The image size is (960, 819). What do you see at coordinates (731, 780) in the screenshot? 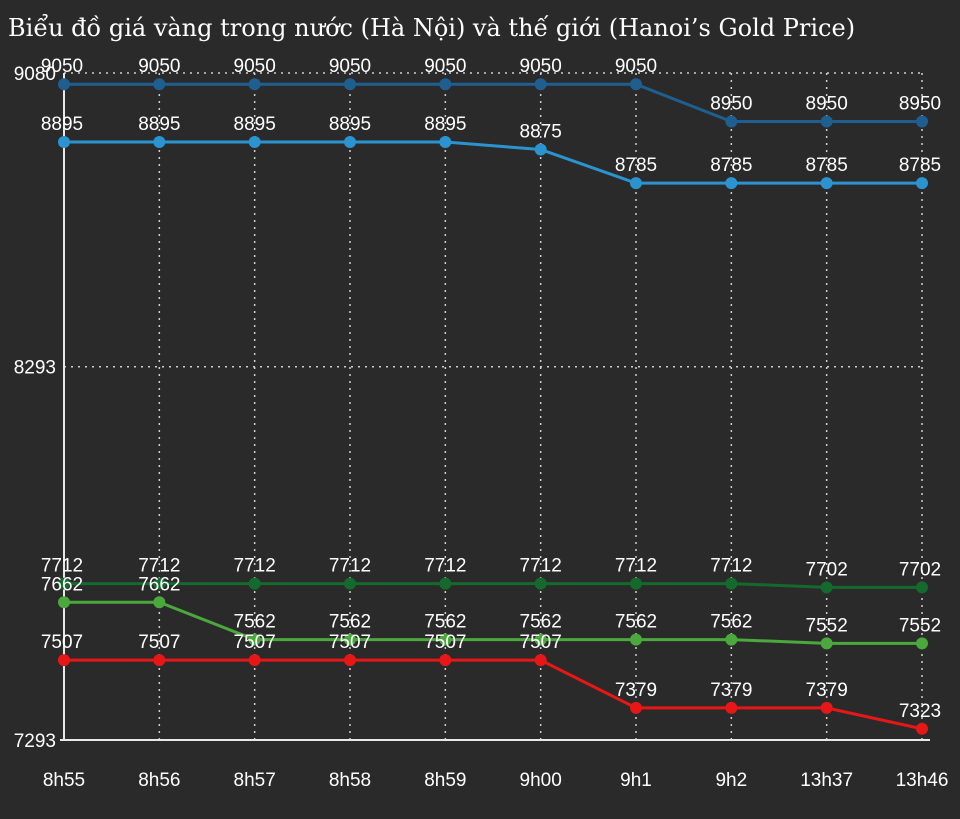
I see `x-tick-label: 9h2` at bounding box center [731, 780].